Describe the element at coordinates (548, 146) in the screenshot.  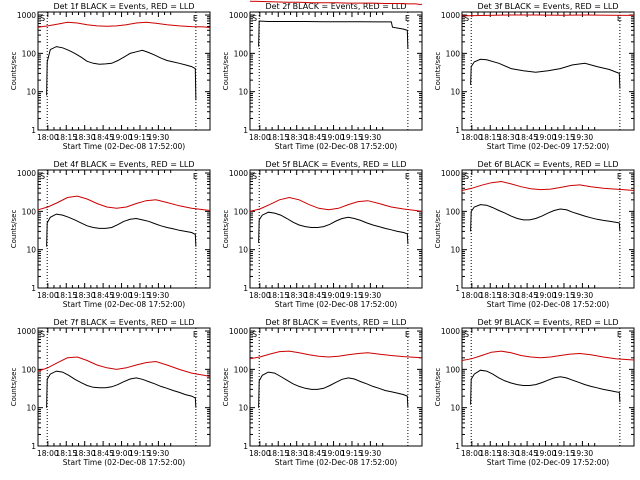
I see `x-axis-label: Start Time (02-Dec-09 17:52:00)` at that location.